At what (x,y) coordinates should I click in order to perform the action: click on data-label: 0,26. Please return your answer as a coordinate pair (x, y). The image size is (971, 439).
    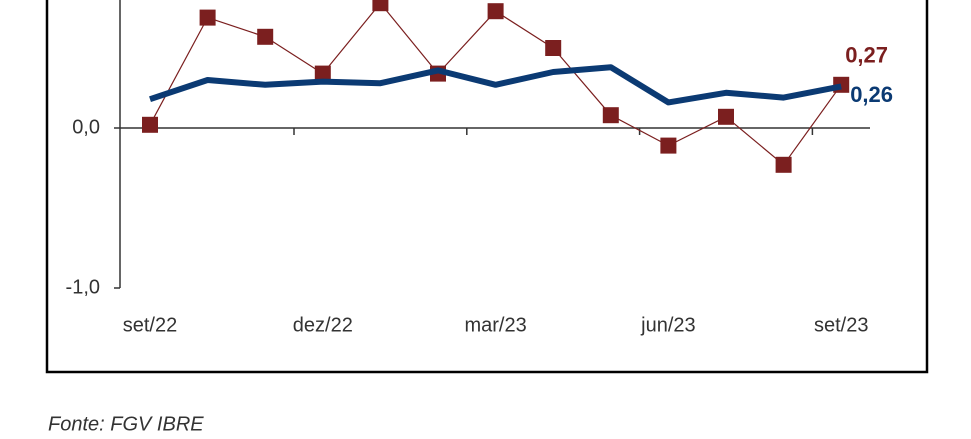
    Looking at the image, I should click on (871, 94).